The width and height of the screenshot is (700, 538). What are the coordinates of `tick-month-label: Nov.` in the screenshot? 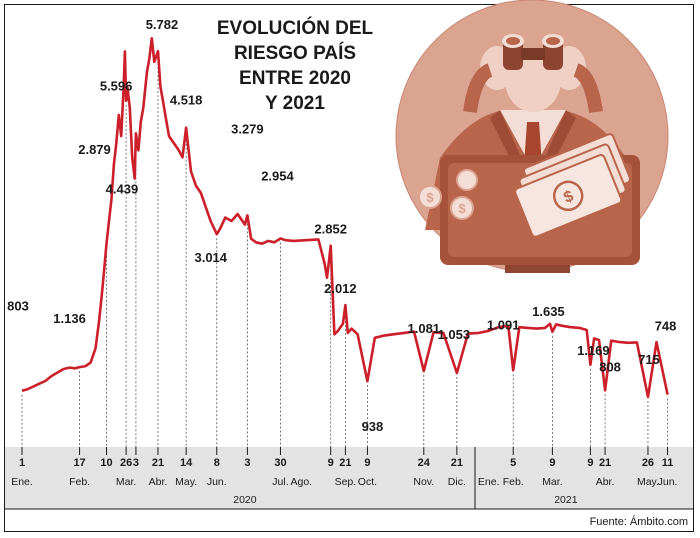 It's located at (423, 482).